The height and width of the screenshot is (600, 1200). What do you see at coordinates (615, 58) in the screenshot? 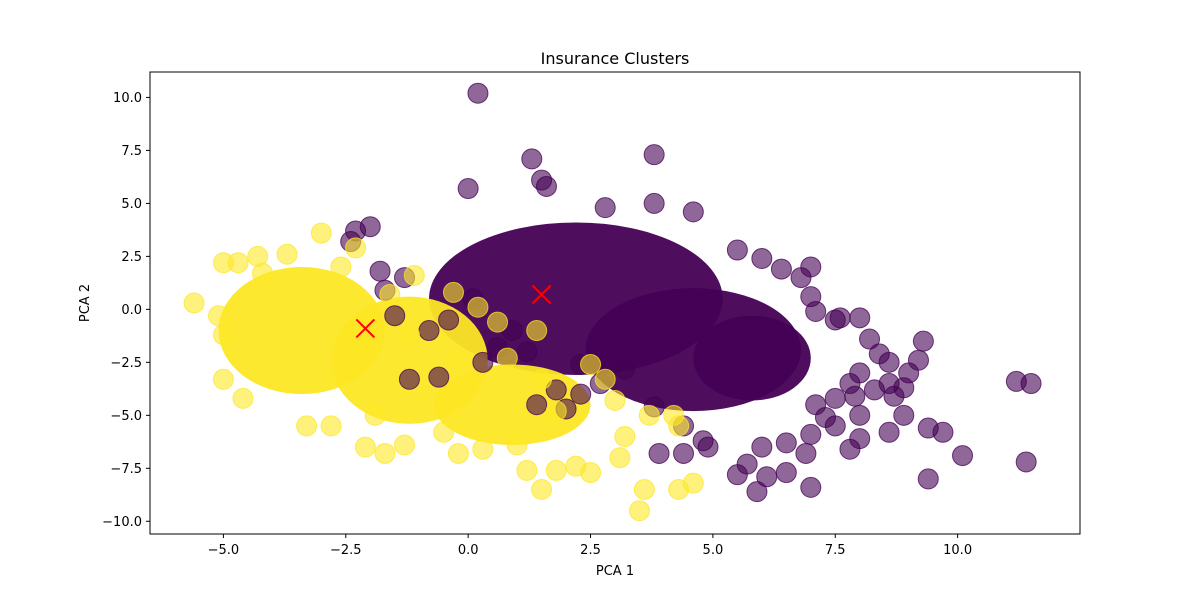
I see `chart-title: Insurance Clusters` at bounding box center [615, 58].